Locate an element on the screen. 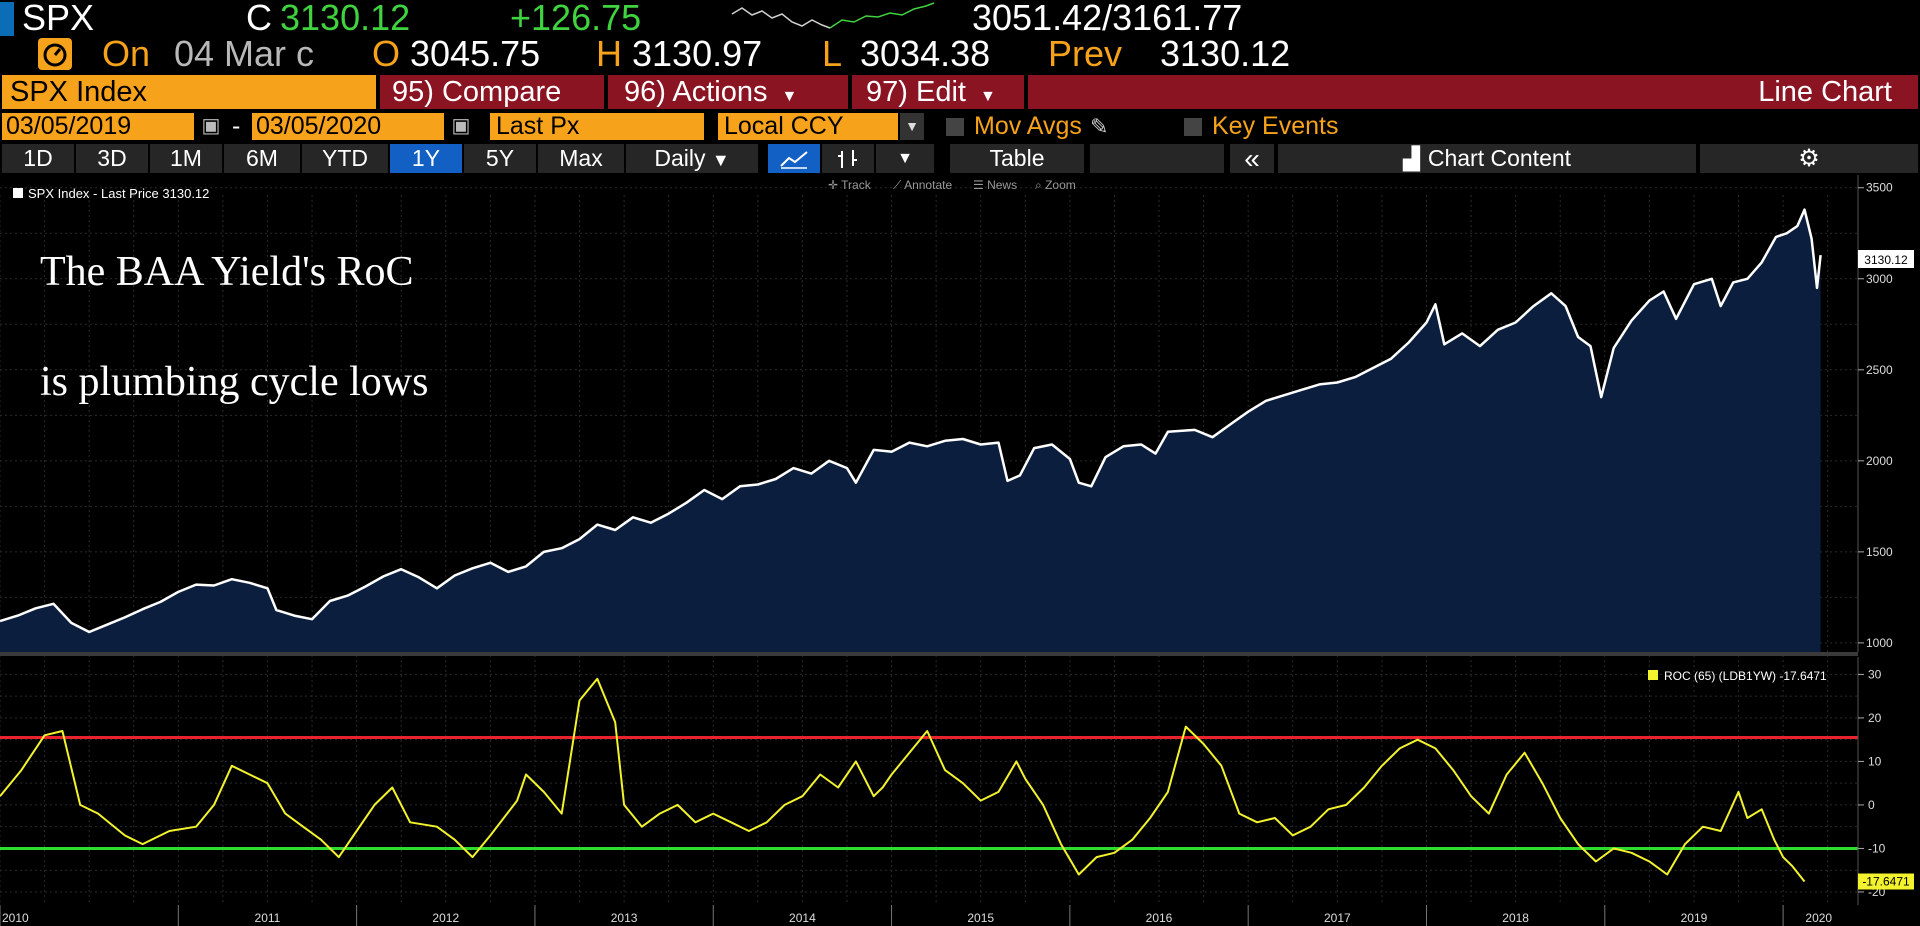  change-value: +126.75 is located at coordinates (576, 19).